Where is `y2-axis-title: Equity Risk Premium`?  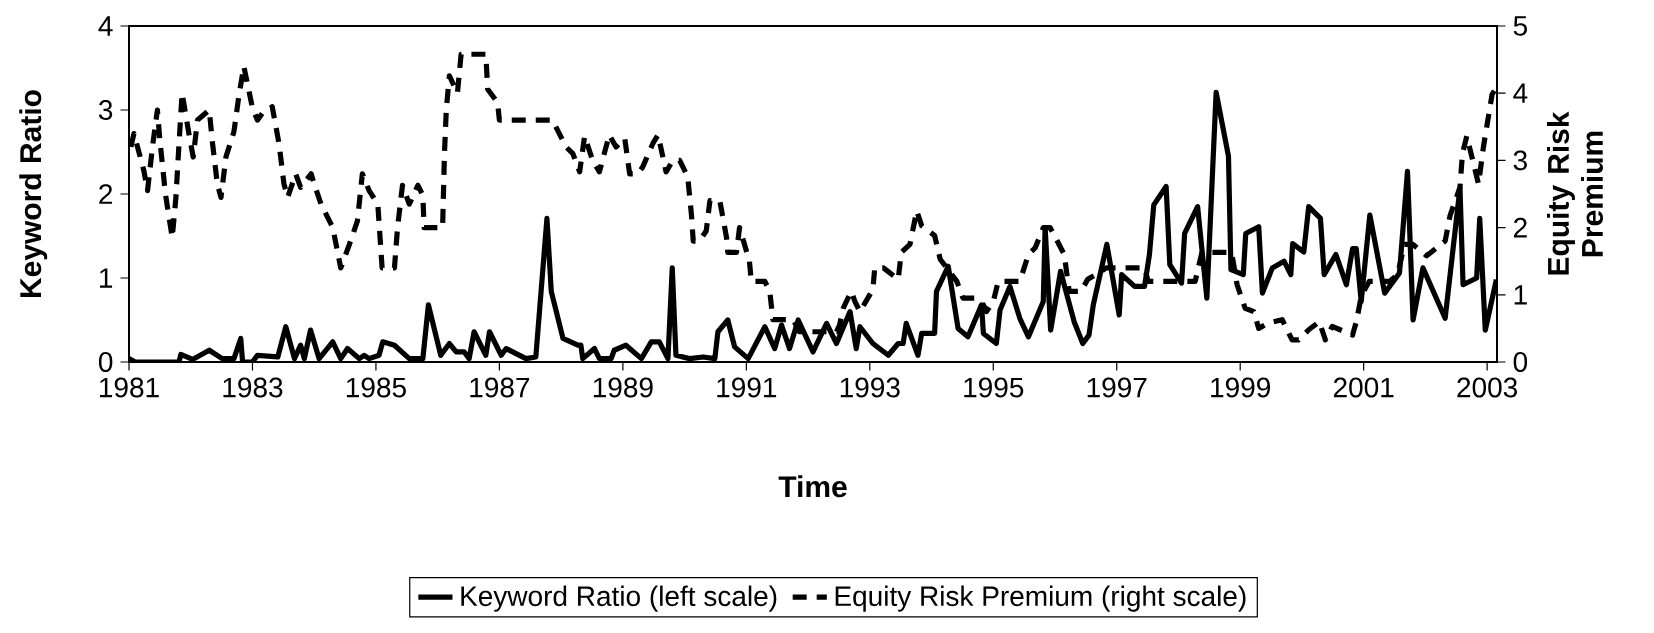 y2-axis-title: Equity Risk Premium is located at coordinates (1574, 193).